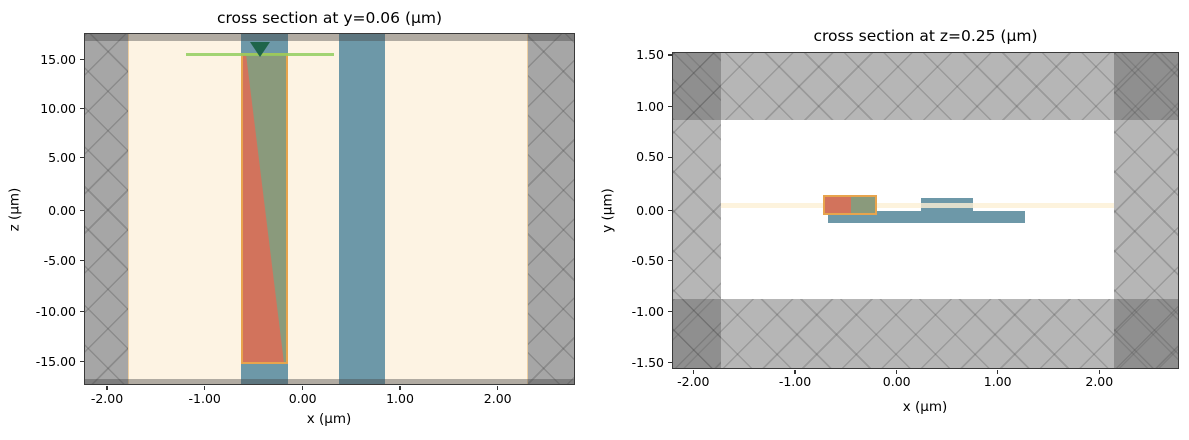 This screenshot has height=440, width=1189. I want to click on right-xlabel: x (μm), so click(925, 407).